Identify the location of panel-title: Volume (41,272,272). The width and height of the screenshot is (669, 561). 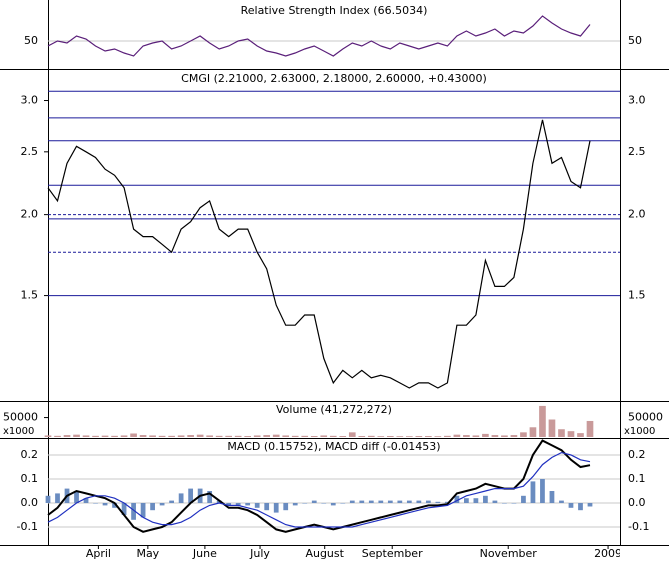
(334, 409).